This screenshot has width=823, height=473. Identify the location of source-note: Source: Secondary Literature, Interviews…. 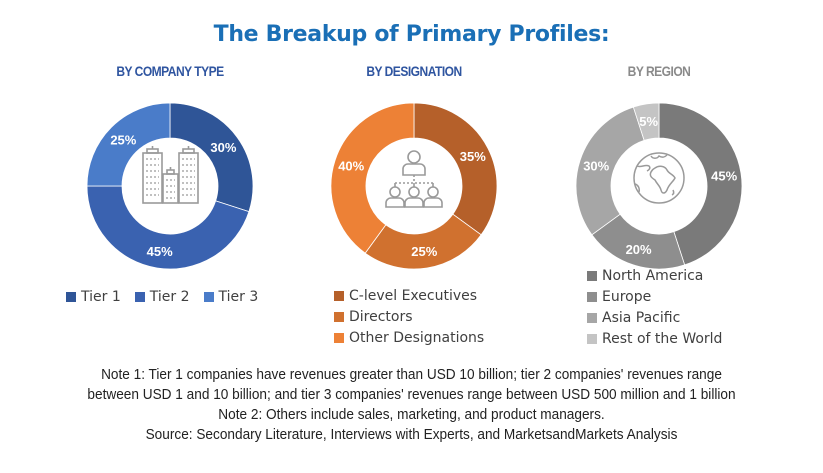
(411, 435).